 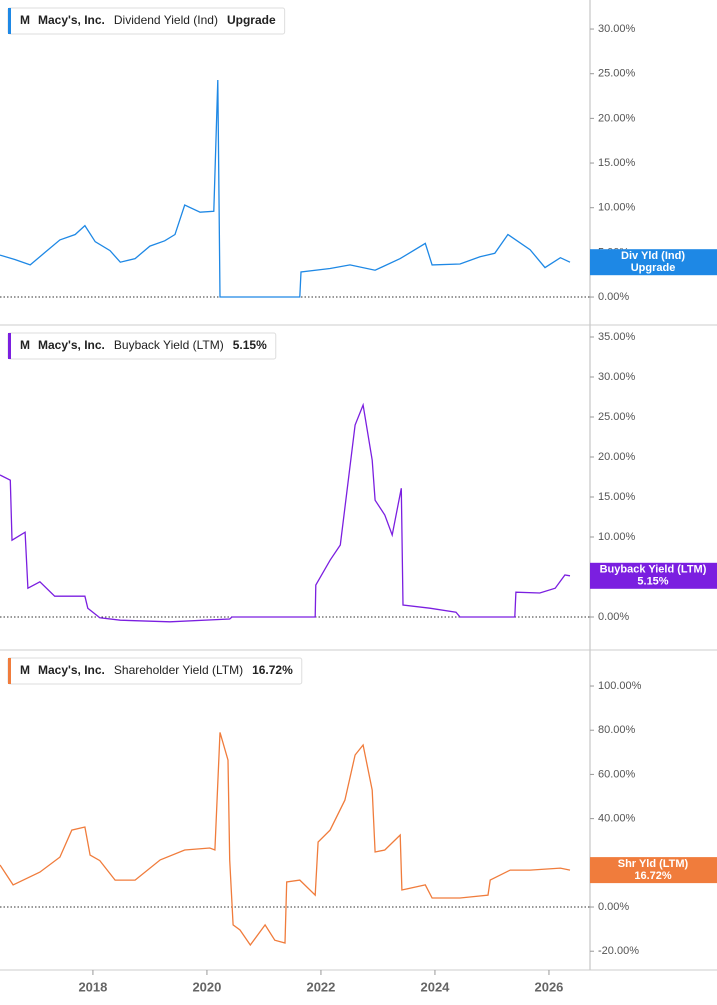 I want to click on y-tick-label: -20.00%, so click(x=618, y=951).